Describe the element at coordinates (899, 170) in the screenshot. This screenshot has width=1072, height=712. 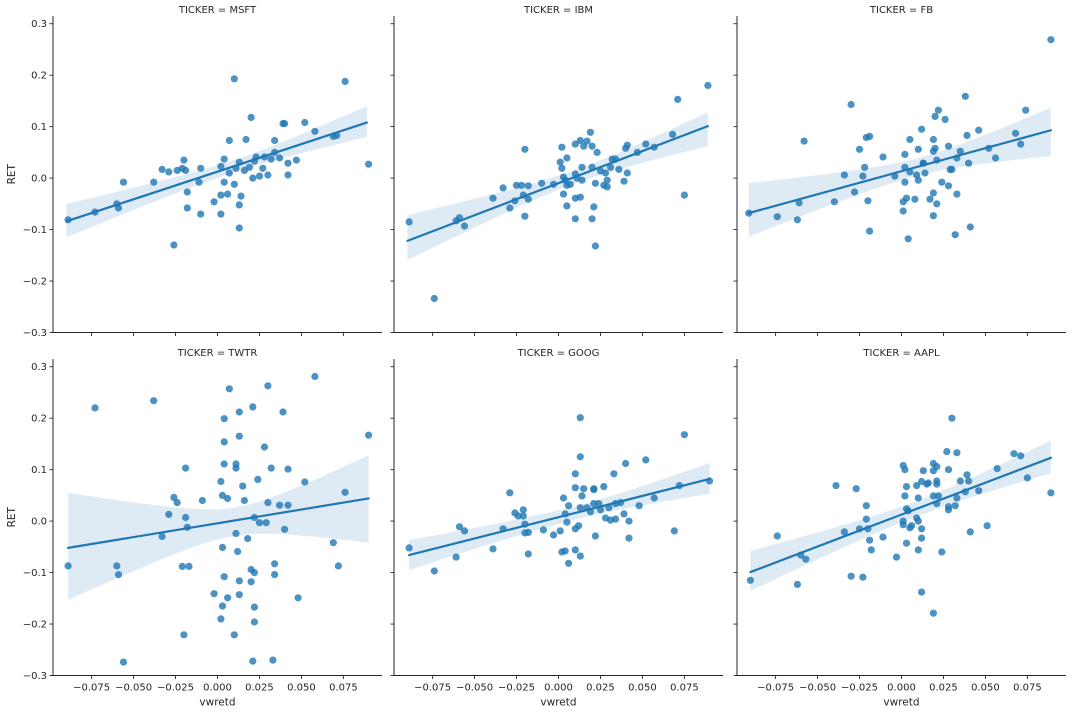
I see `facet-fb: TICKER = FB` at that location.